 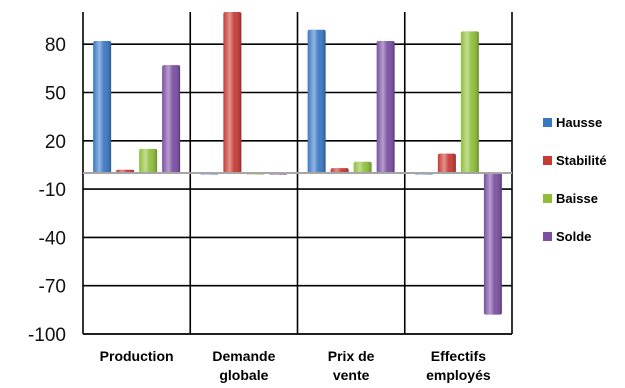 I want to click on legend-label-stabilite: Stabilité, so click(x=581, y=160).